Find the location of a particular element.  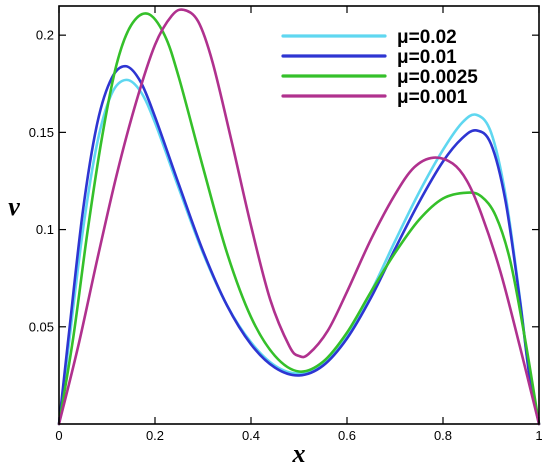

y-tick-label: 0.2 is located at coordinates (45, 35).